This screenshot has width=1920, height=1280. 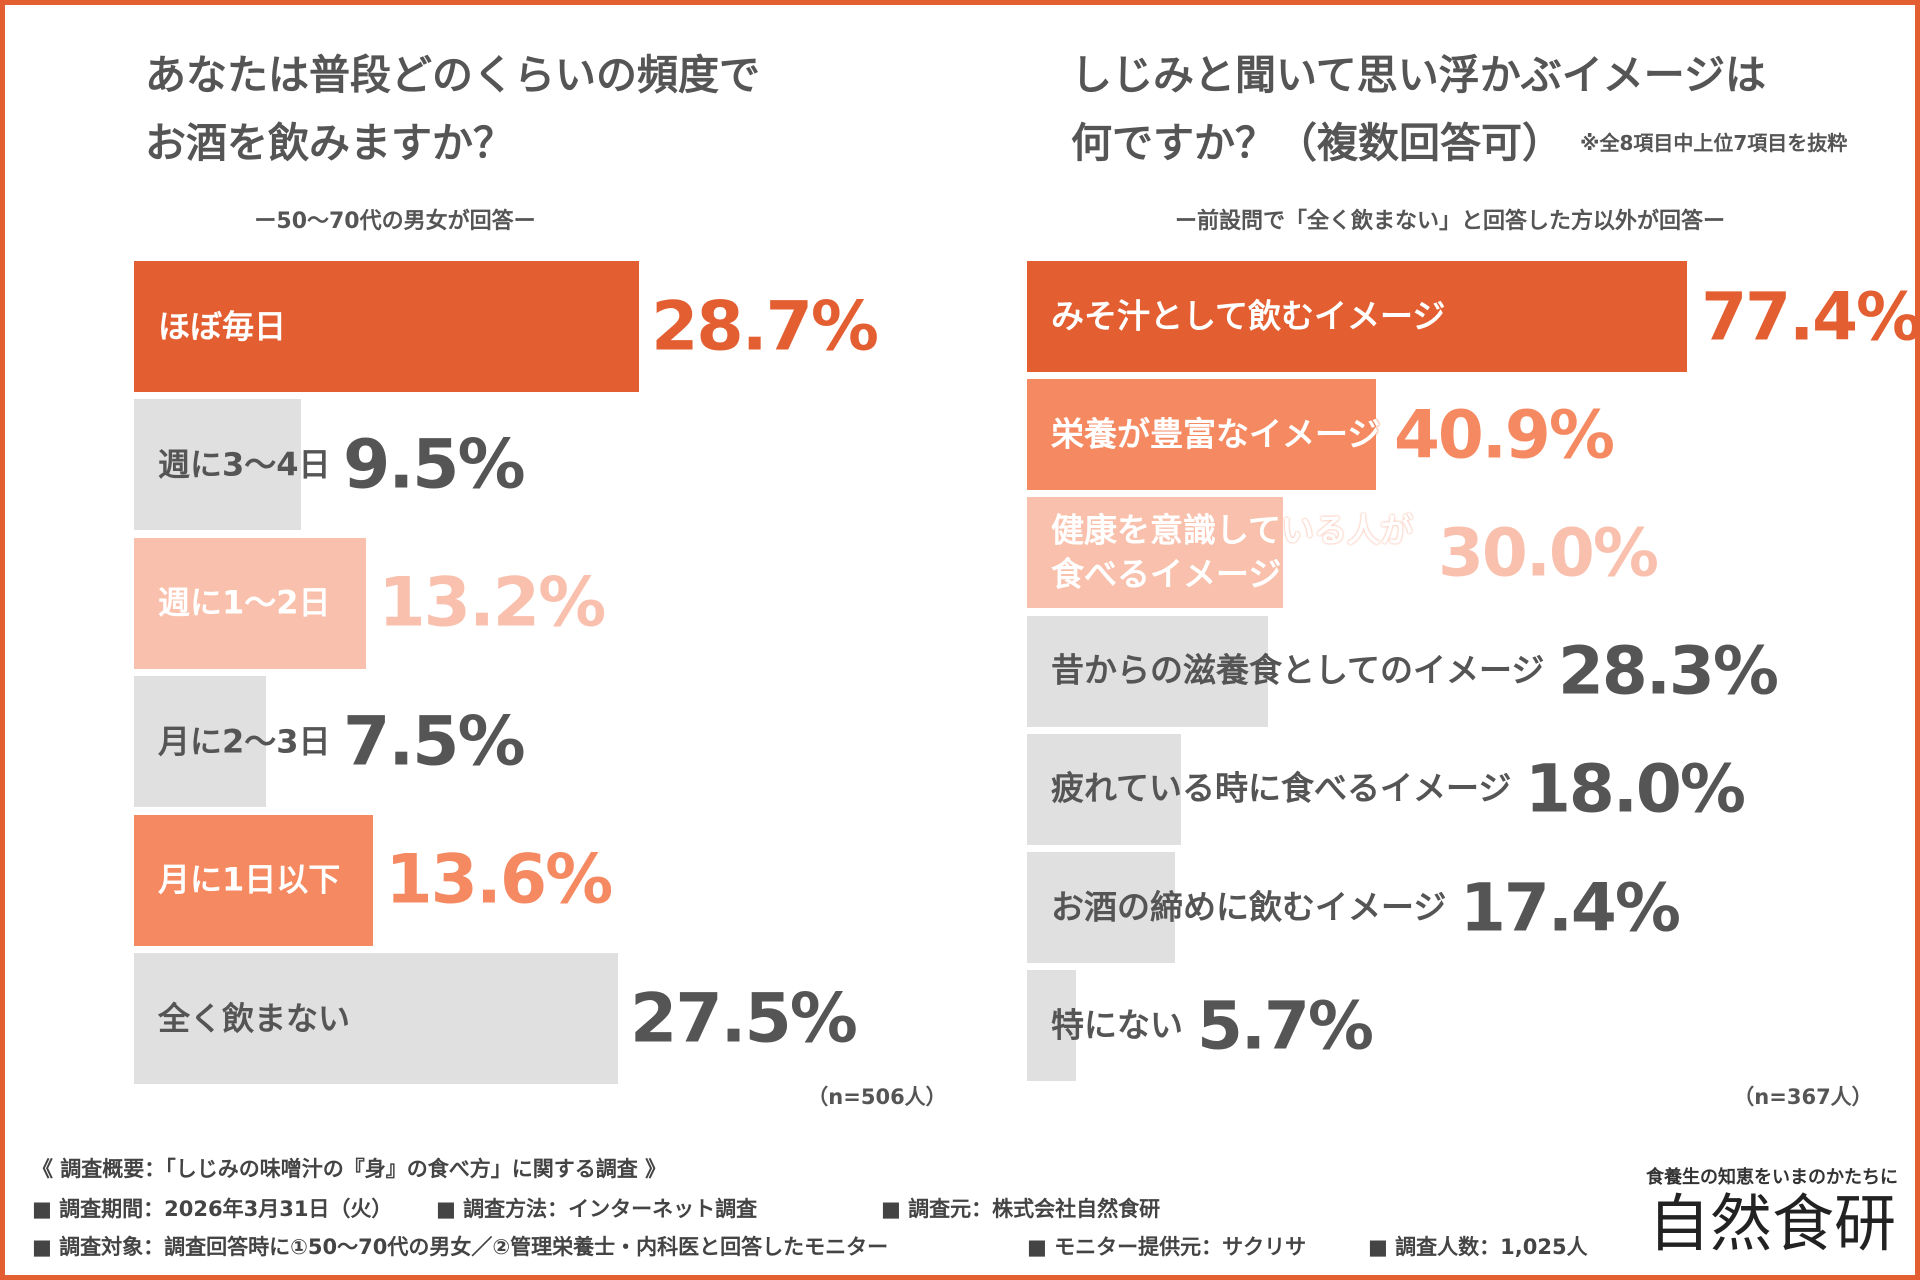 What do you see at coordinates (492, 603) in the screenshot?
I see `value-label: 13.2%` at bounding box center [492, 603].